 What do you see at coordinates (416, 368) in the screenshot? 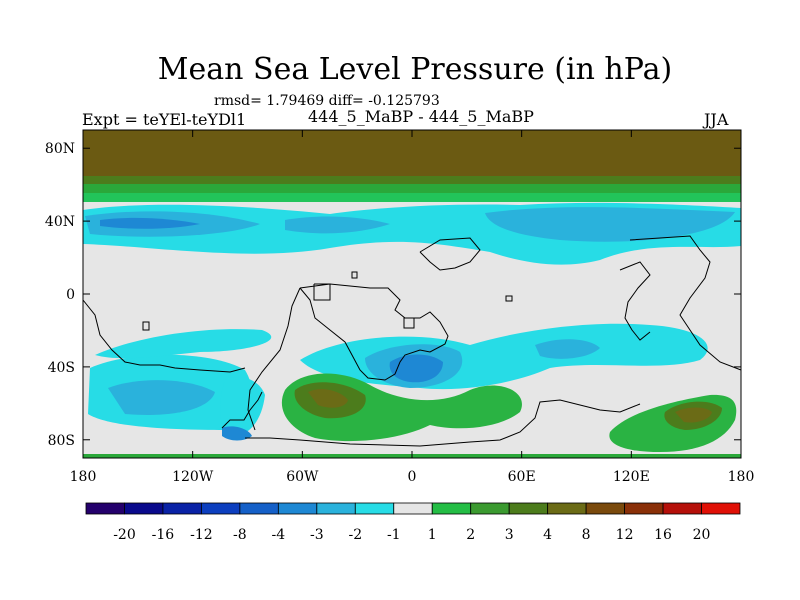
I see `southern-africa-negative-deep` at bounding box center [416, 368].